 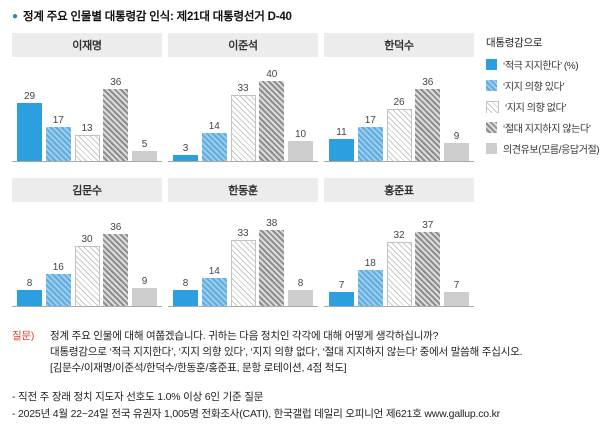 I want to click on bar-strong-support: 7, so click(x=341, y=293).